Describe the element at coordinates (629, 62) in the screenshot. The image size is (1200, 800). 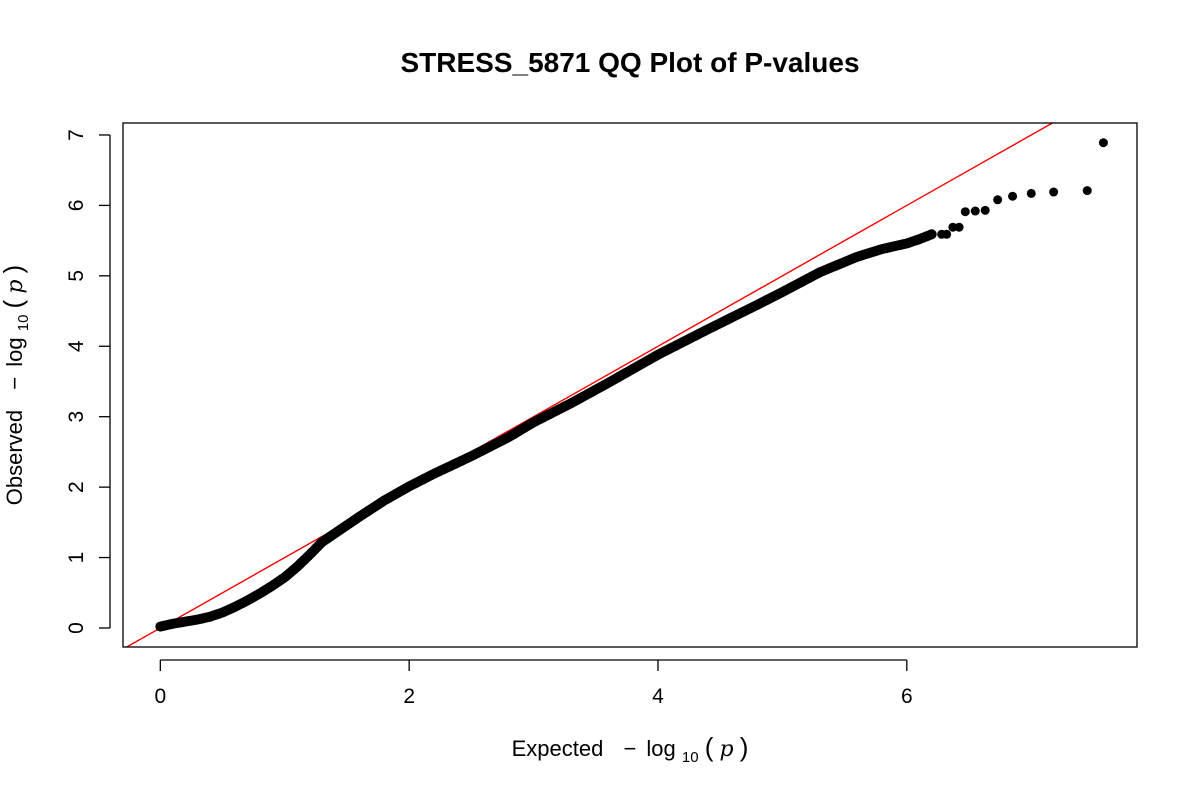
I see `chart-title: STRESS_5871 QQ Plot of P-values` at that location.